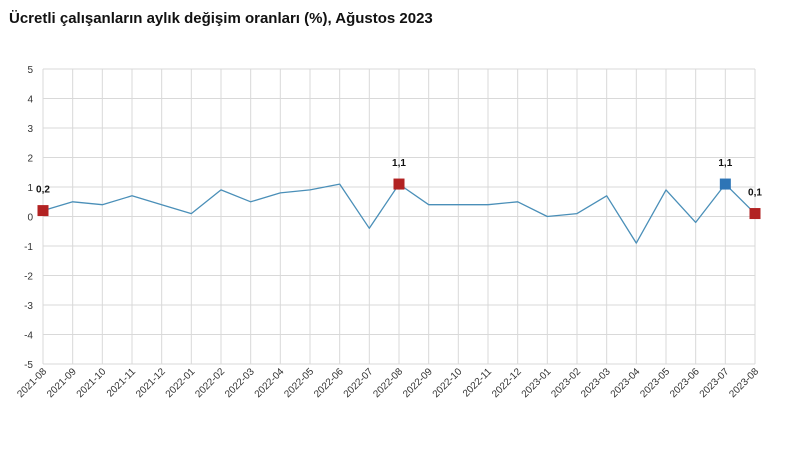 This screenshot has width=785, height=450. I want to click on x-tick-label: 2023-05, so click(655, 383).